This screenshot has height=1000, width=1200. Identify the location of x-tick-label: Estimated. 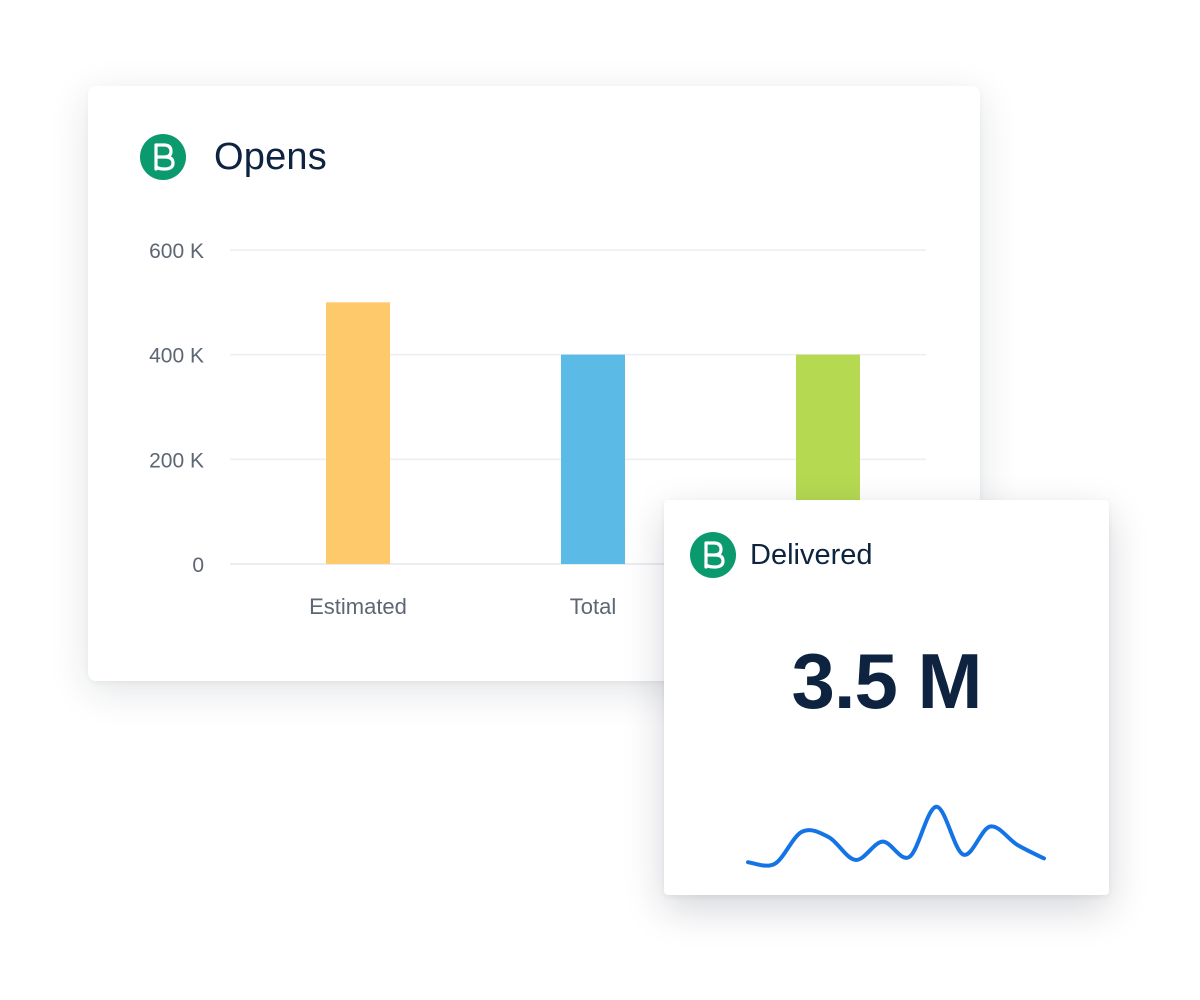
(358, 606).